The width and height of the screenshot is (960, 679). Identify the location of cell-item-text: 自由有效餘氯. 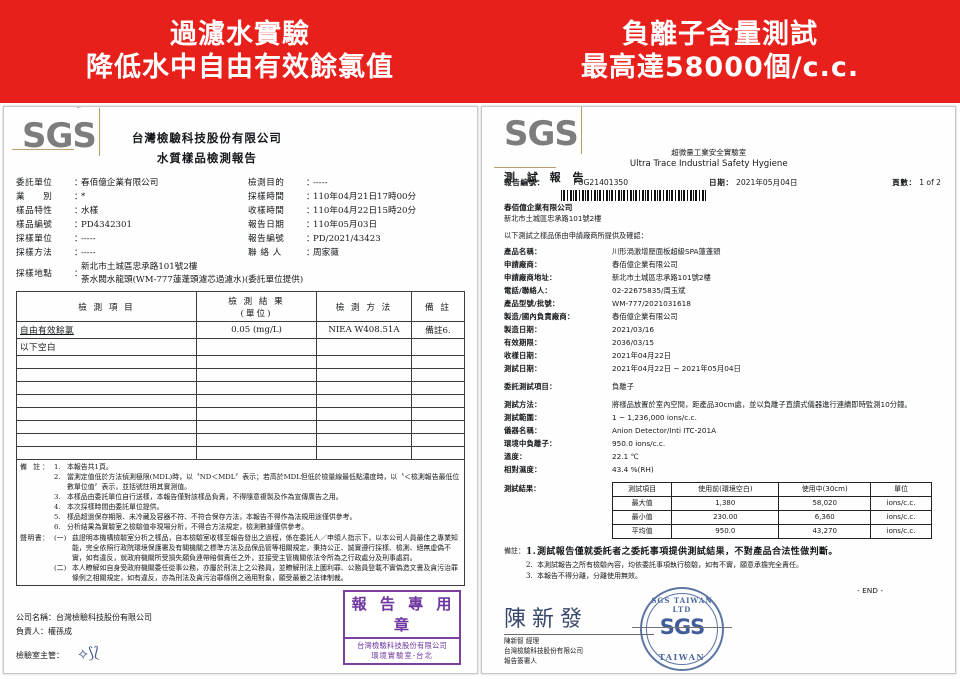
(47, 331).